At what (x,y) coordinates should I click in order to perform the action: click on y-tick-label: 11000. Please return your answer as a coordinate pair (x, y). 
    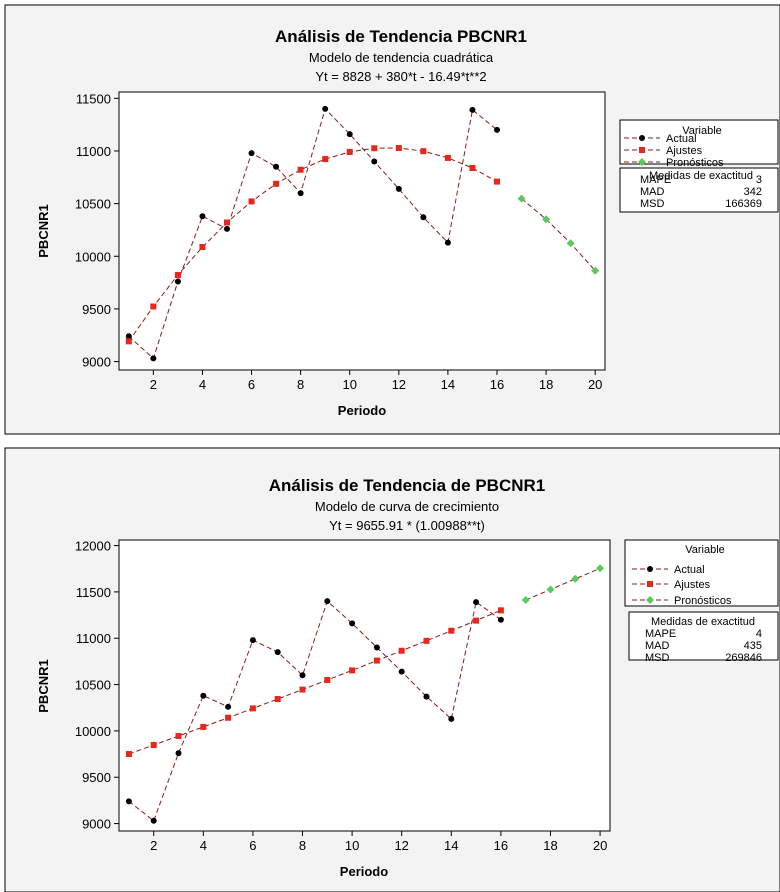
    Looking at the image, I should click on (93, 151).